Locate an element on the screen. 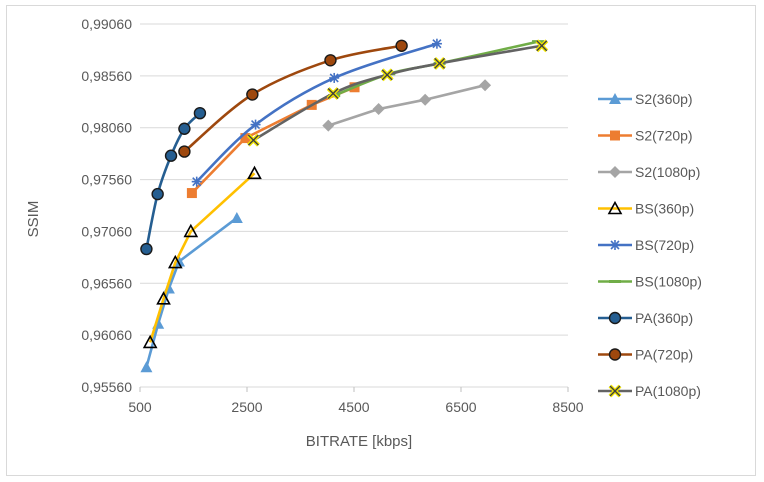 The height and width of the screenshot is (482, 764). x-tick-label: 8500 is located at coordinates (567, 407).